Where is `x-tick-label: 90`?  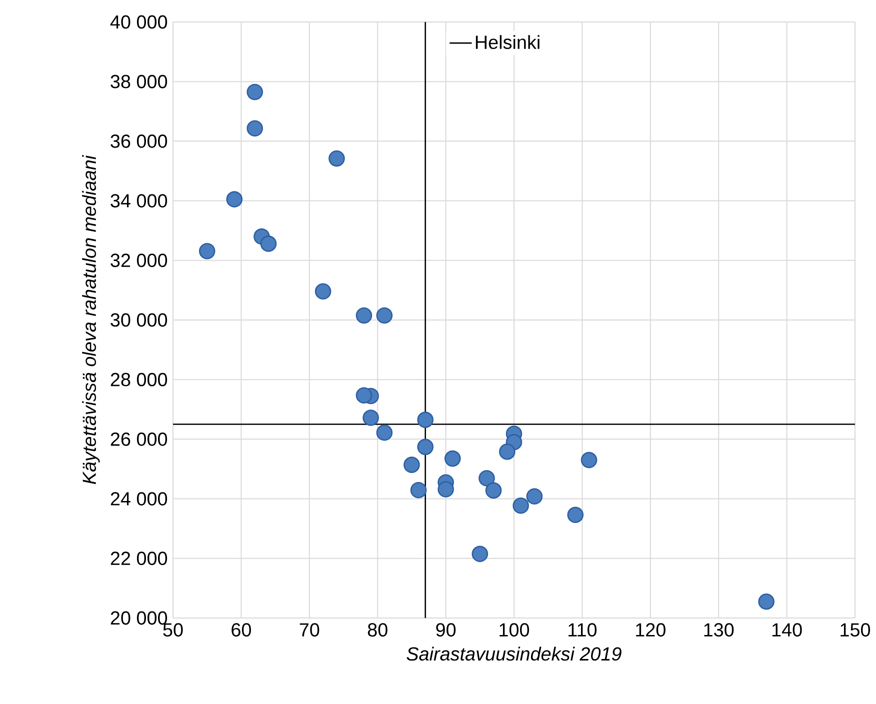
x-tick-label: 90 is located at coordinates (446, 630).